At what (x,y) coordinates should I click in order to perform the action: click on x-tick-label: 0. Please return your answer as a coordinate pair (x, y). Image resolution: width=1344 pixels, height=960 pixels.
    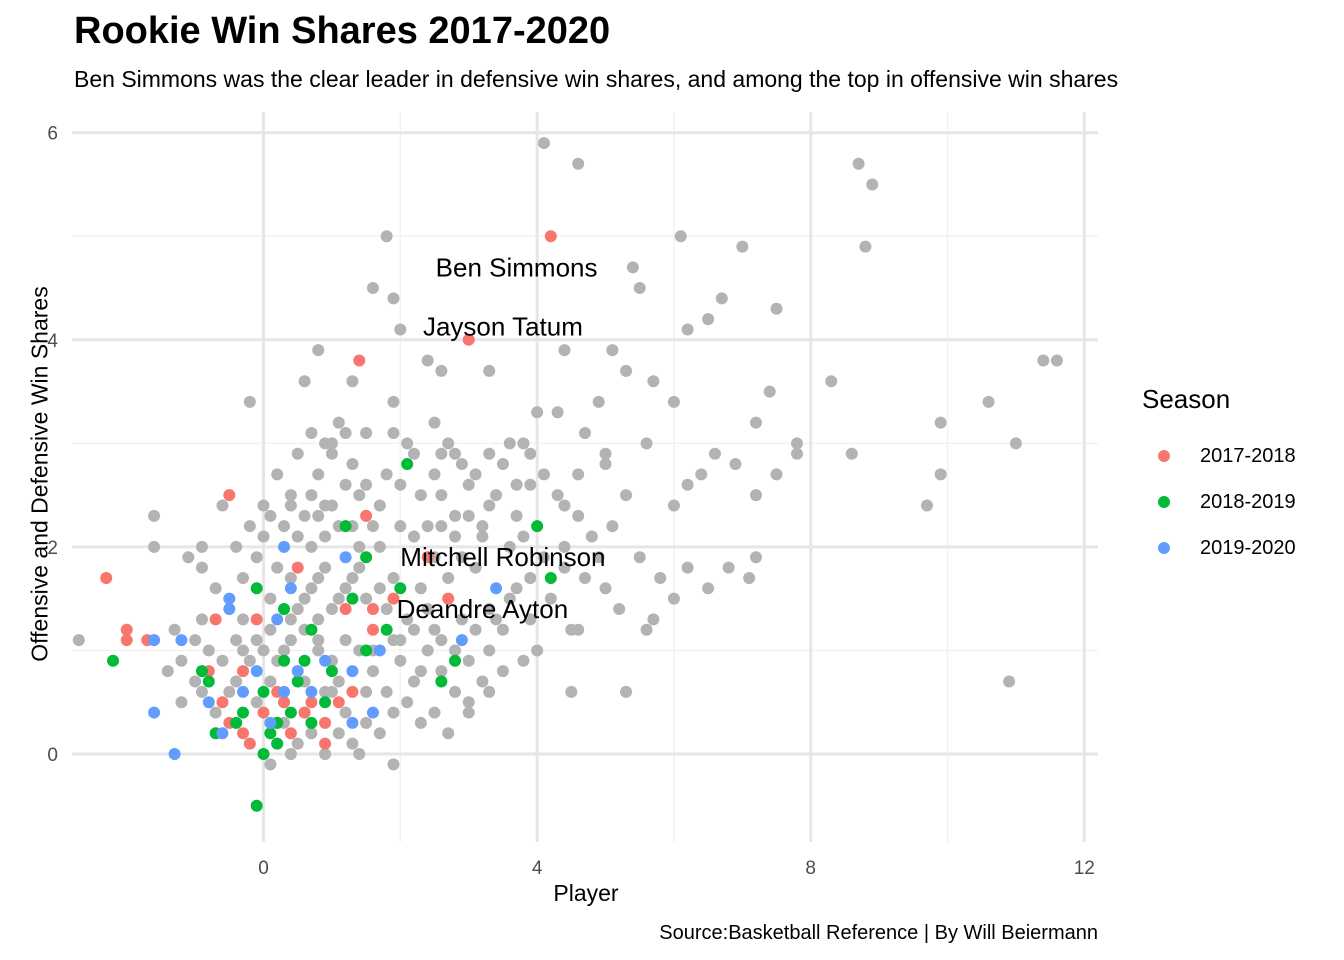
    Looking at the image, I should click on (263, 868).